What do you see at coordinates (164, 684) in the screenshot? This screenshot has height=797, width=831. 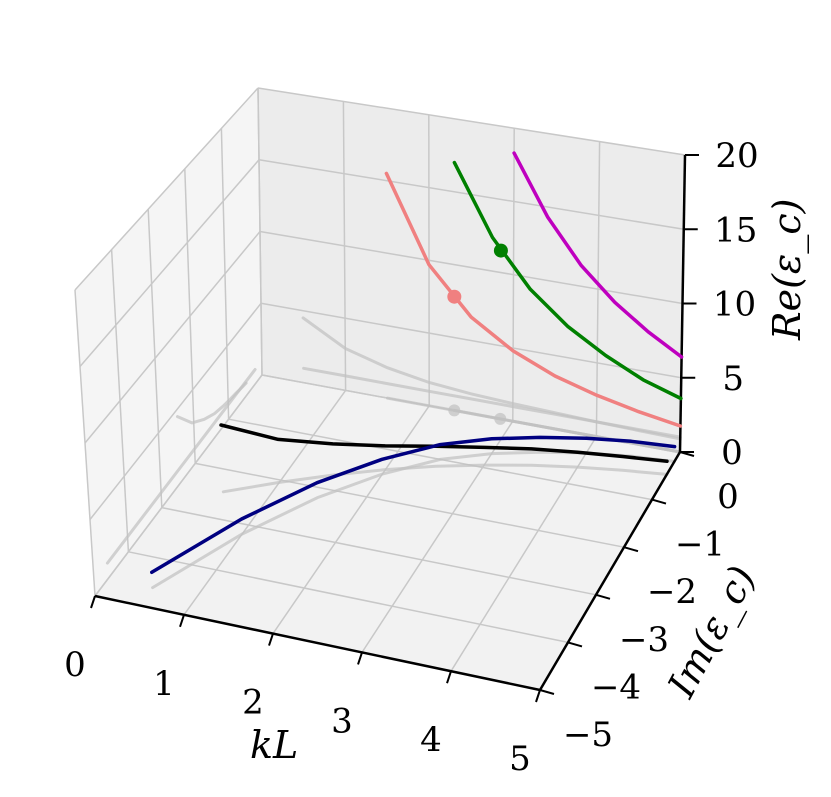 I see `x-tick-label: 1` at bounding box center [164, 684].